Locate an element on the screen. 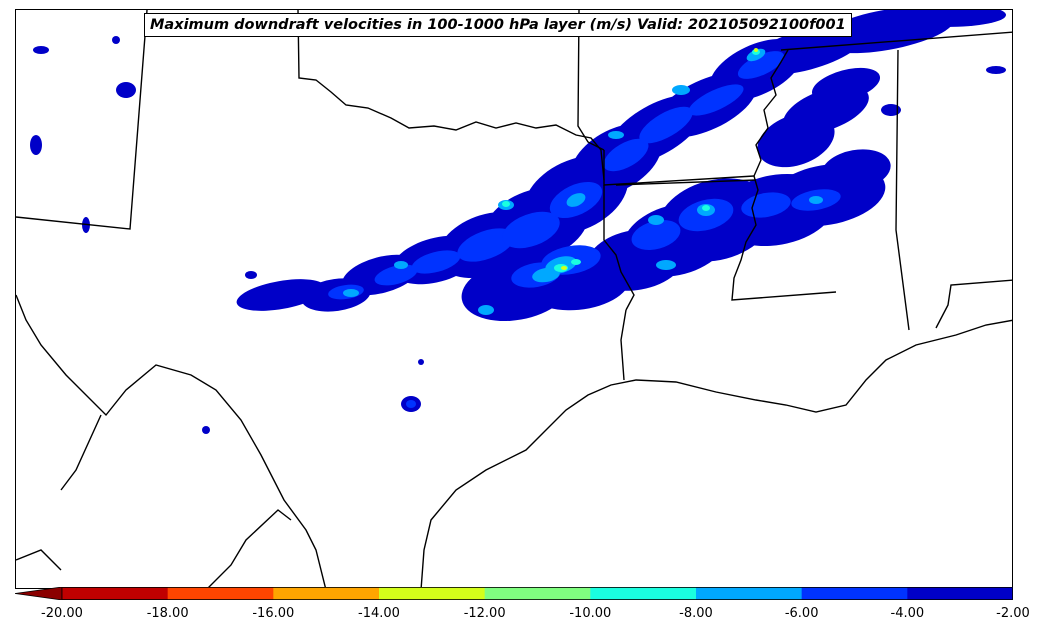 Image resolution: width=1040 pixels, height=633 pixels. colorbar-tick-label: -8.00 is located at coordinates (696, 613).